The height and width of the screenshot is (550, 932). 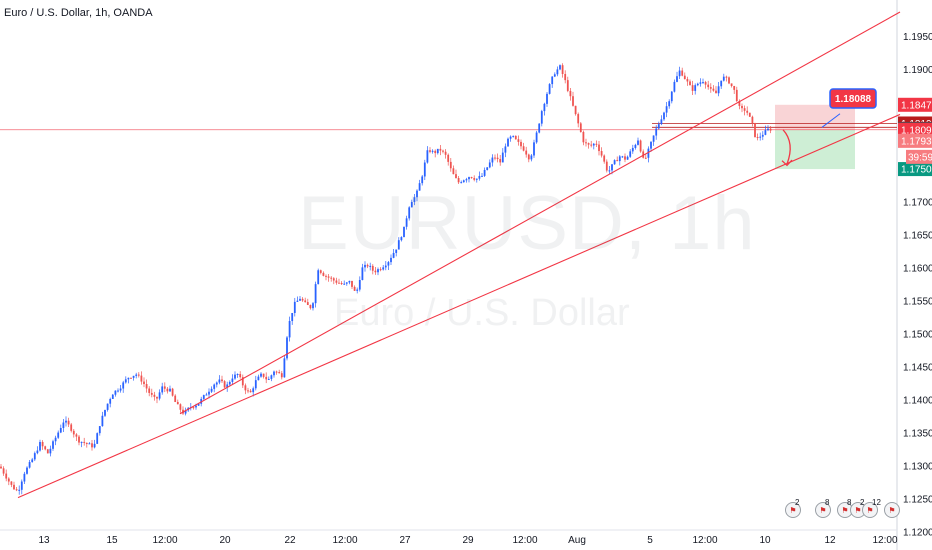 I want to click on stop-loss-zone, so click(x=815, y=117).